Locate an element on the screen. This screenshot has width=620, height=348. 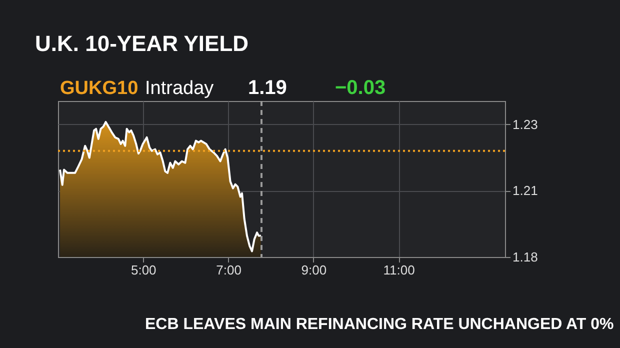
text: GUKG10 is located at coordinates (99, 88).